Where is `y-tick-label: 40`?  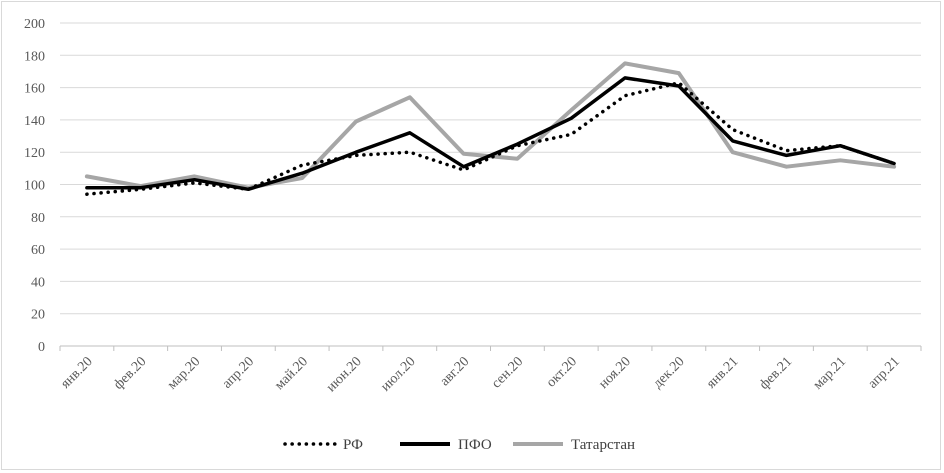 y-tick-label: 40 is located at coordinates (38, 282).